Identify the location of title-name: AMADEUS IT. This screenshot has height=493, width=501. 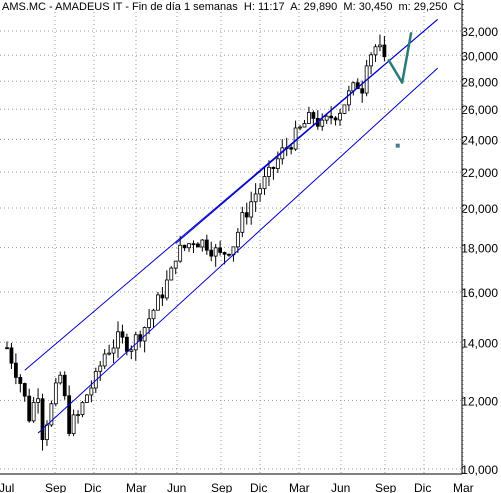
(89, 7).